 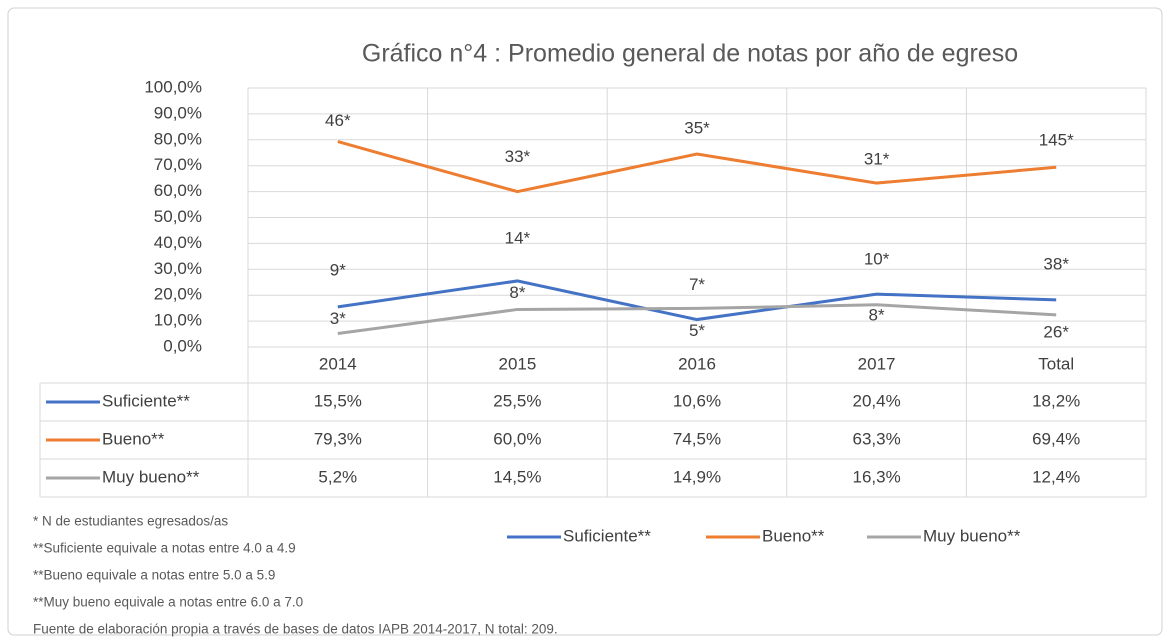 I want to click on table-cell: 79,3%, so click(x=338, y=438).